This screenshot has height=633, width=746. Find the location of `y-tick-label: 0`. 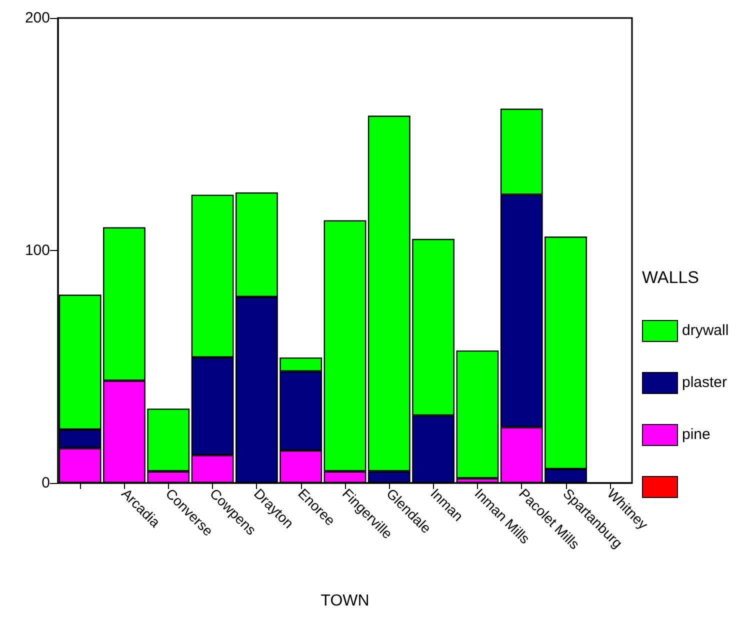

y-tick-label: 0 is located at coordinates (46, 483).